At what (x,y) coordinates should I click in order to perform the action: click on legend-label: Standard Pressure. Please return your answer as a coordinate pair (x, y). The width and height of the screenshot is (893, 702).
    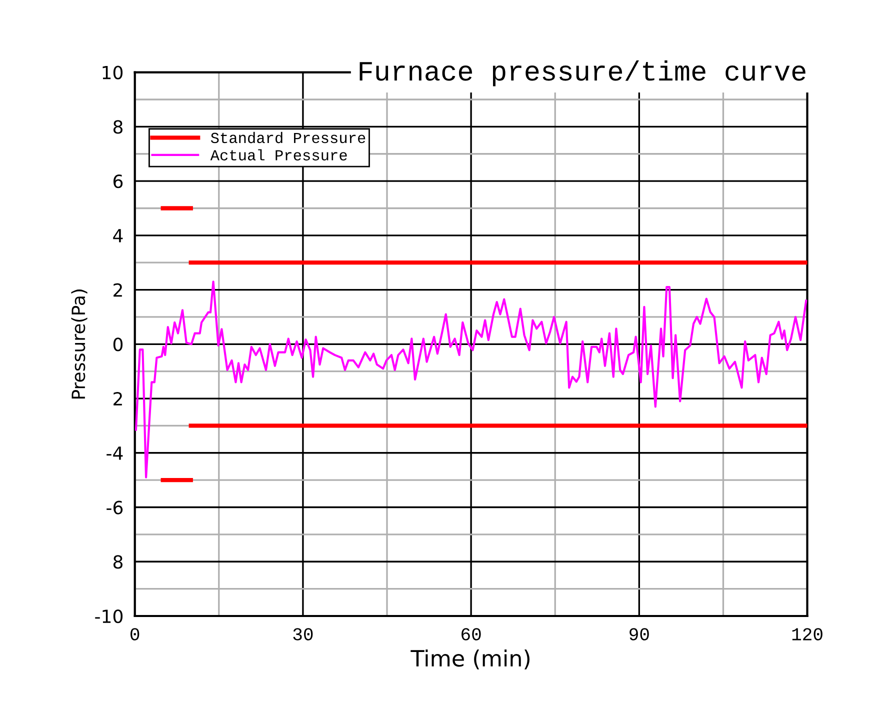
    Looking at the image, I should click on (288, 138).